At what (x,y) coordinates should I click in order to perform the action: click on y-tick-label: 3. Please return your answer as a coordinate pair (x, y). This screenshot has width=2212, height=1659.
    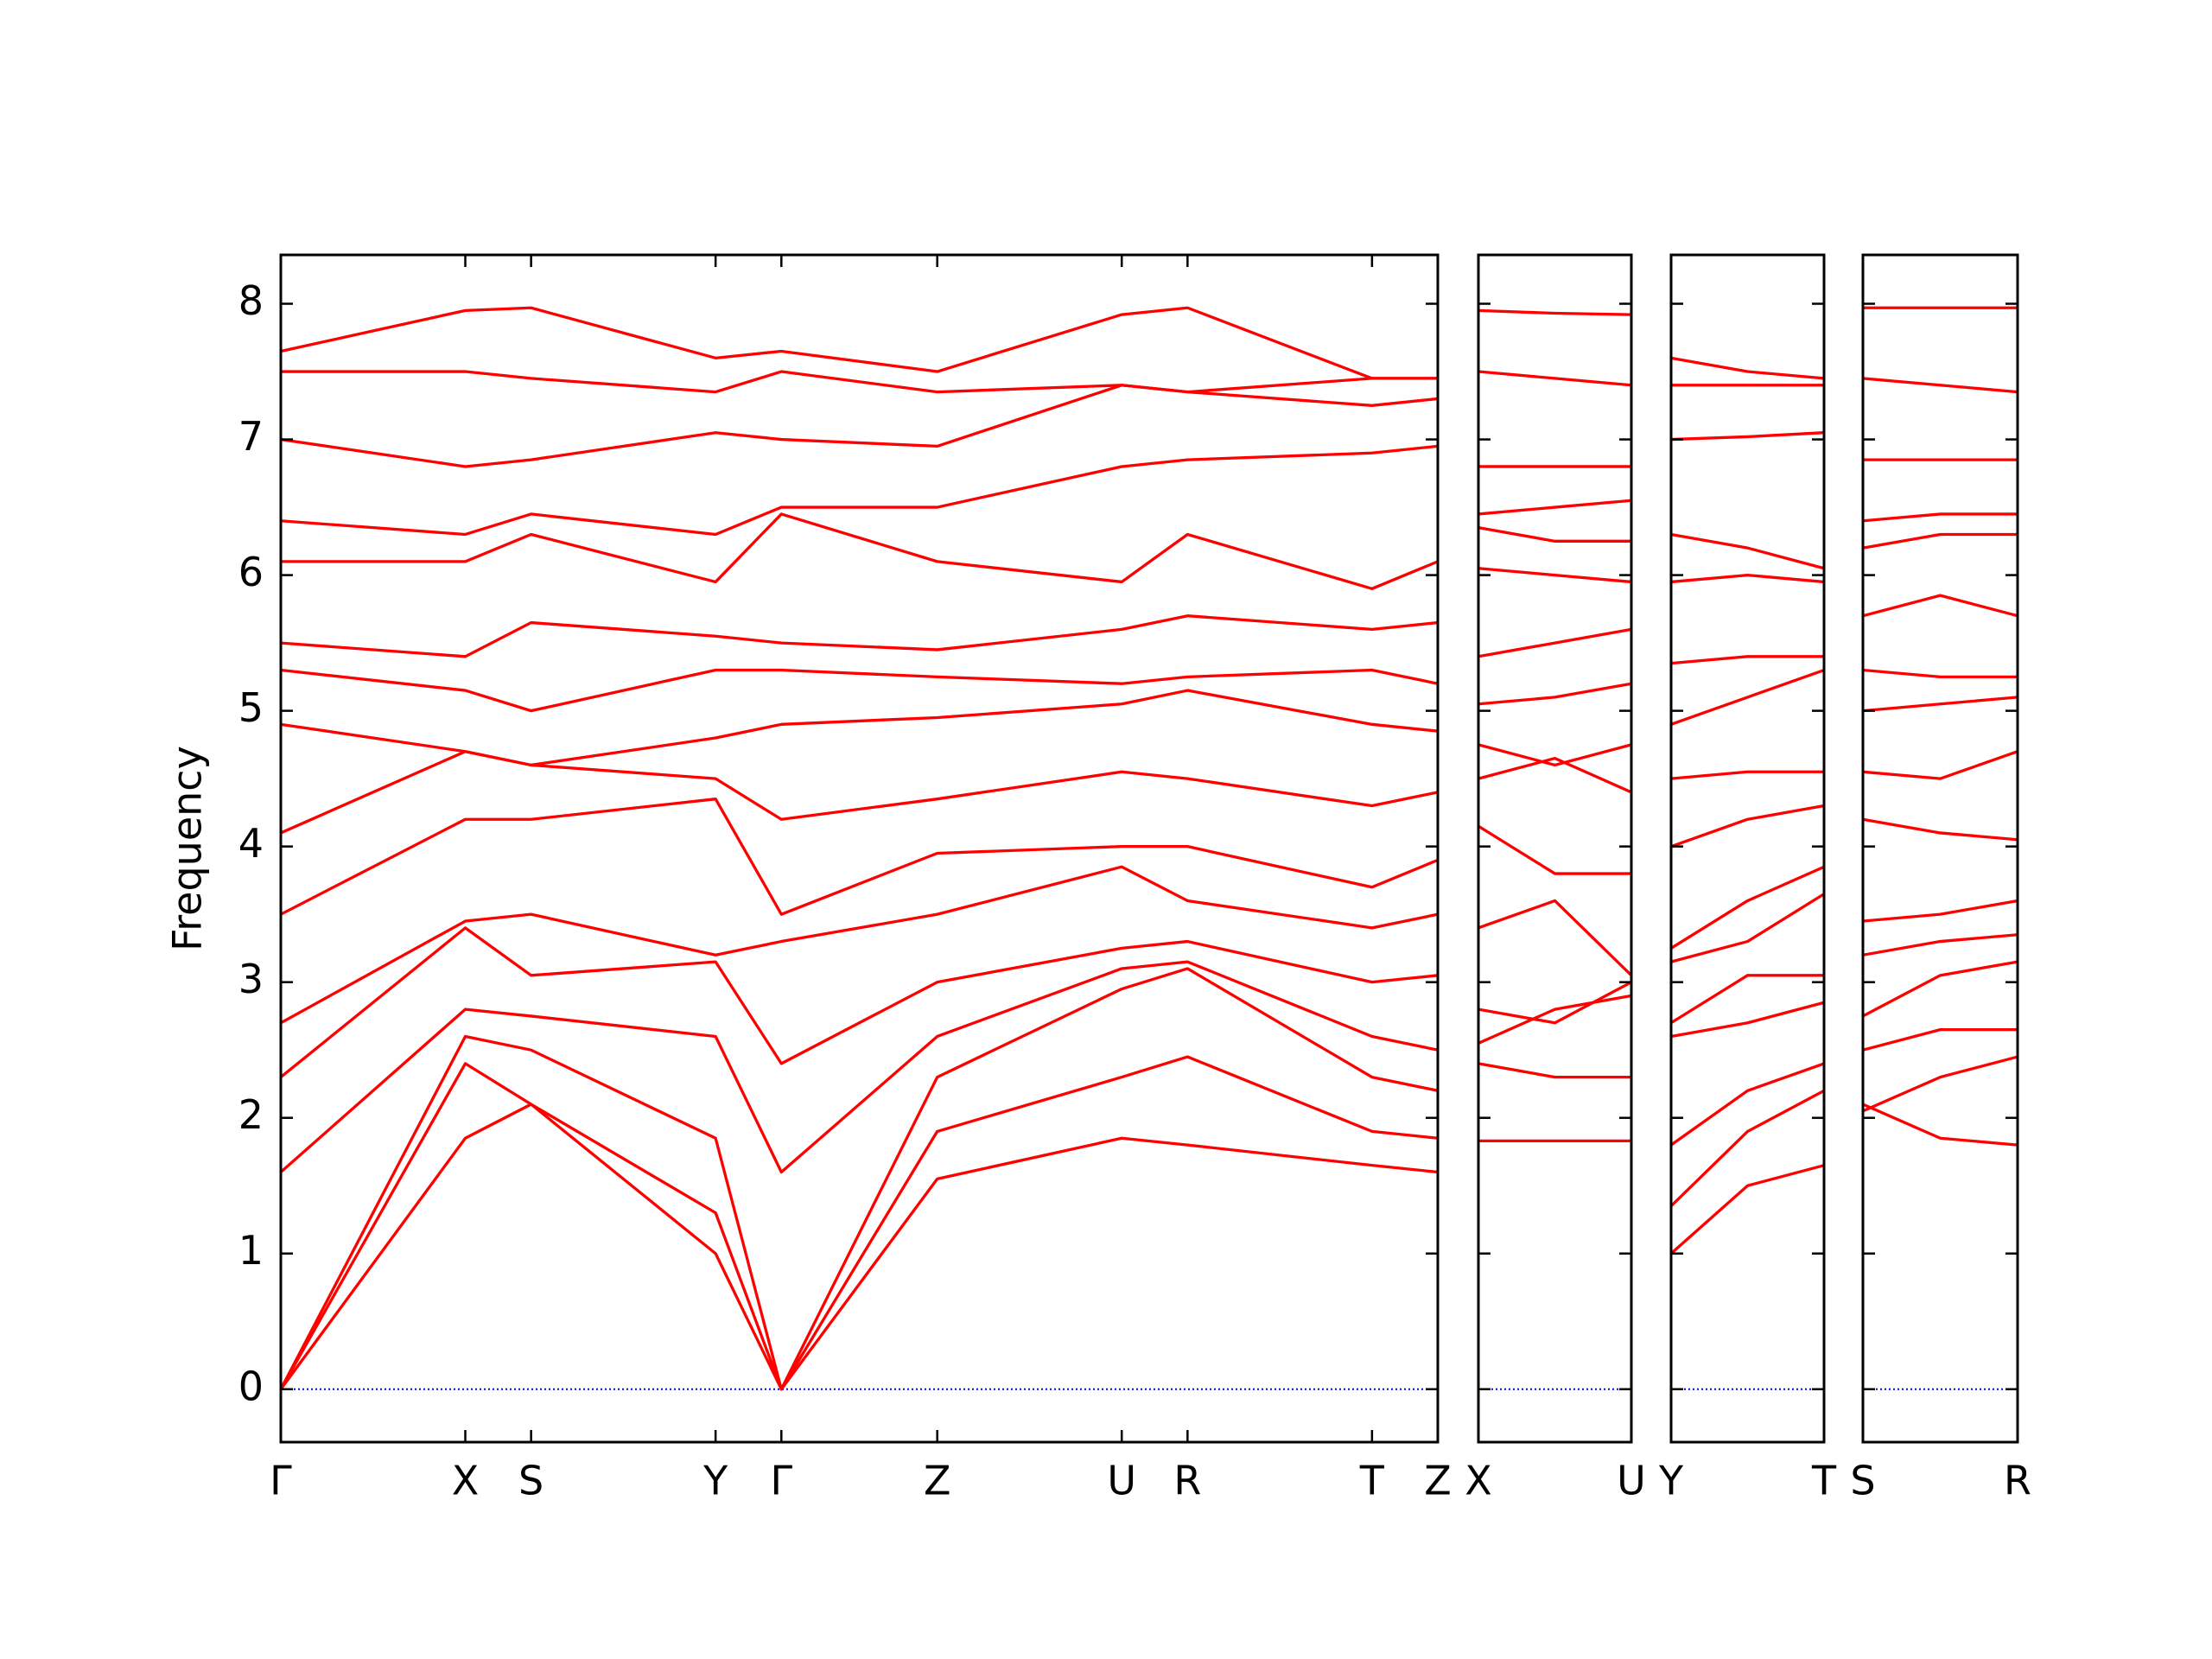
    Looking at the image, I should click on (251, 979).